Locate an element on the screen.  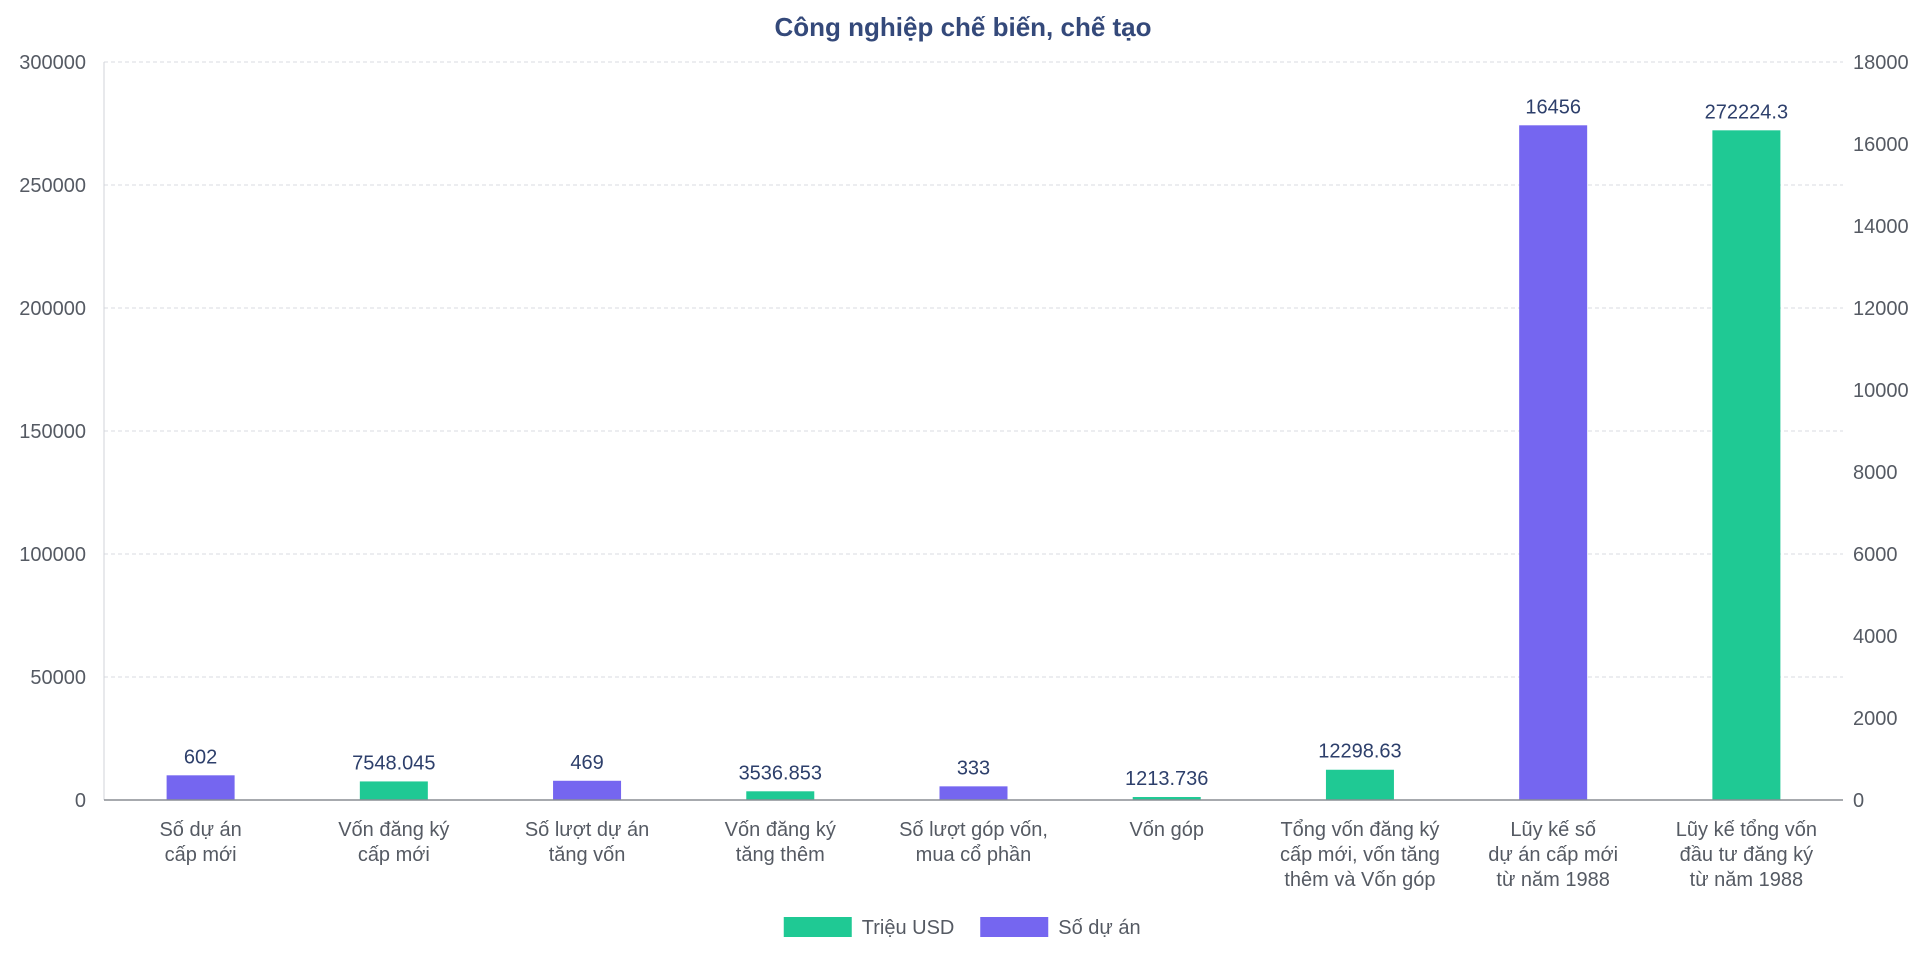
legend-item: Số dự án is located at coordinates (1060, 928).